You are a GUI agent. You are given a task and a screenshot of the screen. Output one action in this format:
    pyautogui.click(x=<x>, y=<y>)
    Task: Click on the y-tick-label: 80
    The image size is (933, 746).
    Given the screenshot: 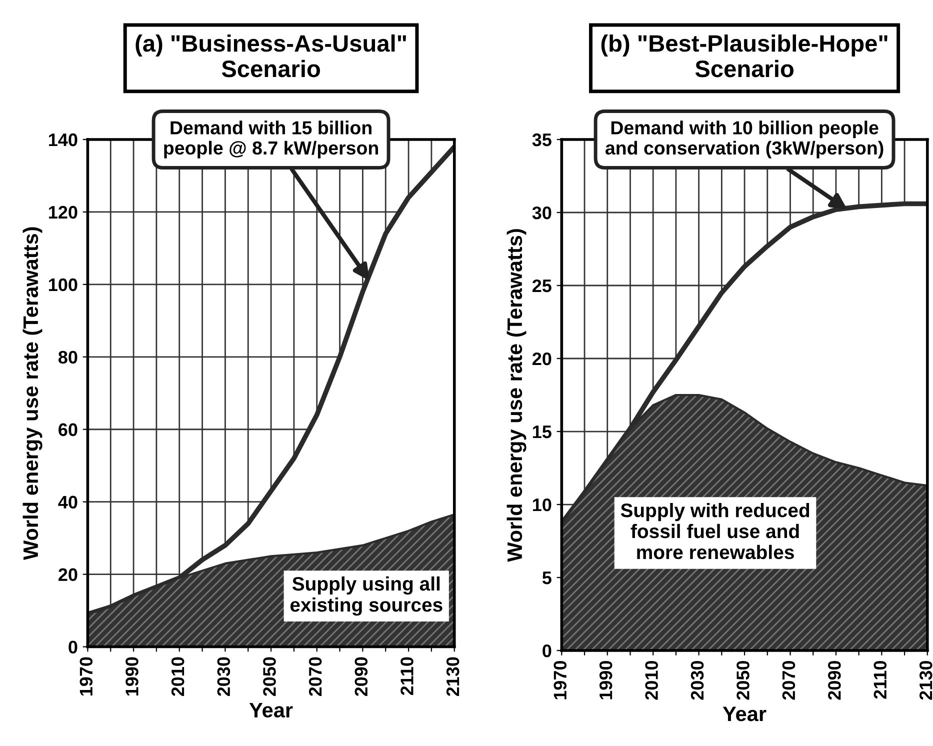 What is the action you would take?
    pyautogui.click(x=68, y=357)
    